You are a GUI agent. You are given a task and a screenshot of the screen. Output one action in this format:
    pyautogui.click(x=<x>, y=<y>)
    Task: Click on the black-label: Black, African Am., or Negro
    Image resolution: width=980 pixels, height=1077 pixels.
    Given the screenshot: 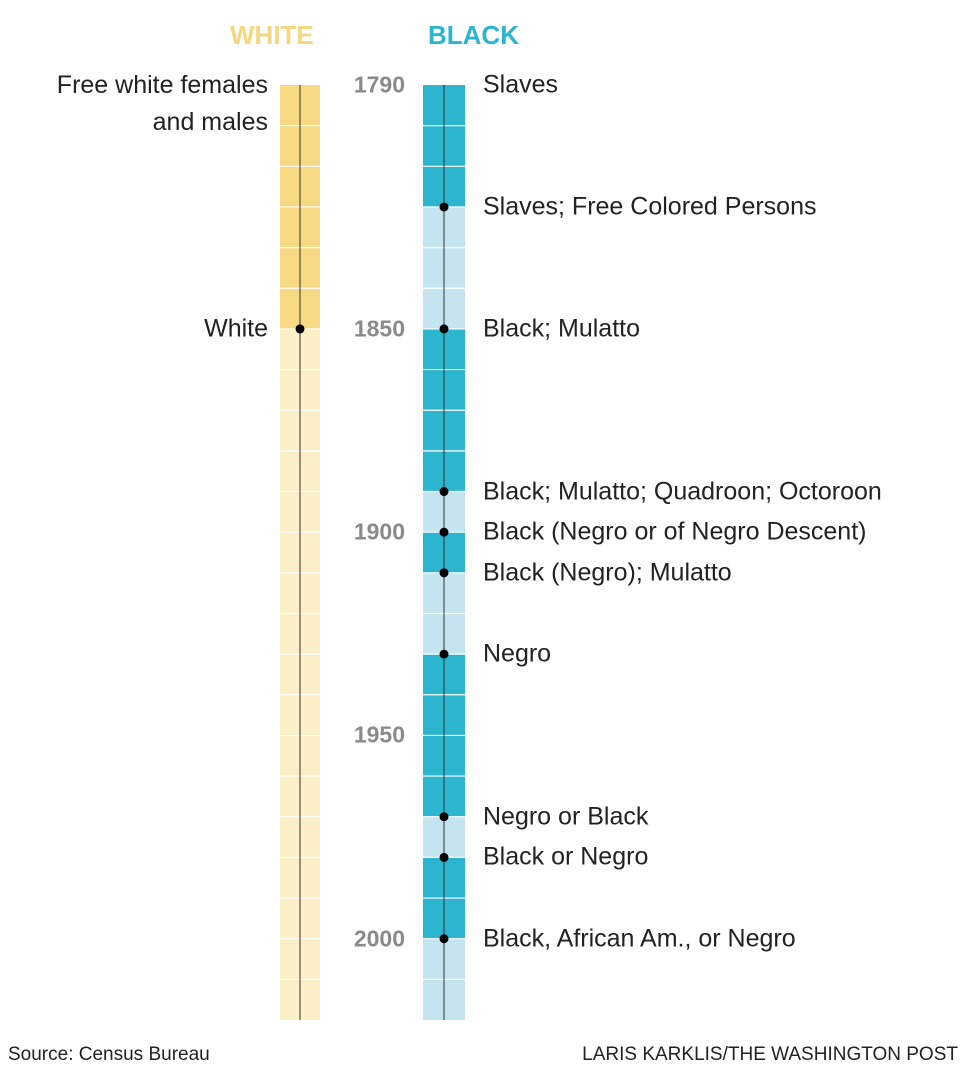 What is the action you would take?
    pyautogui.click(x=639, y=938)
    